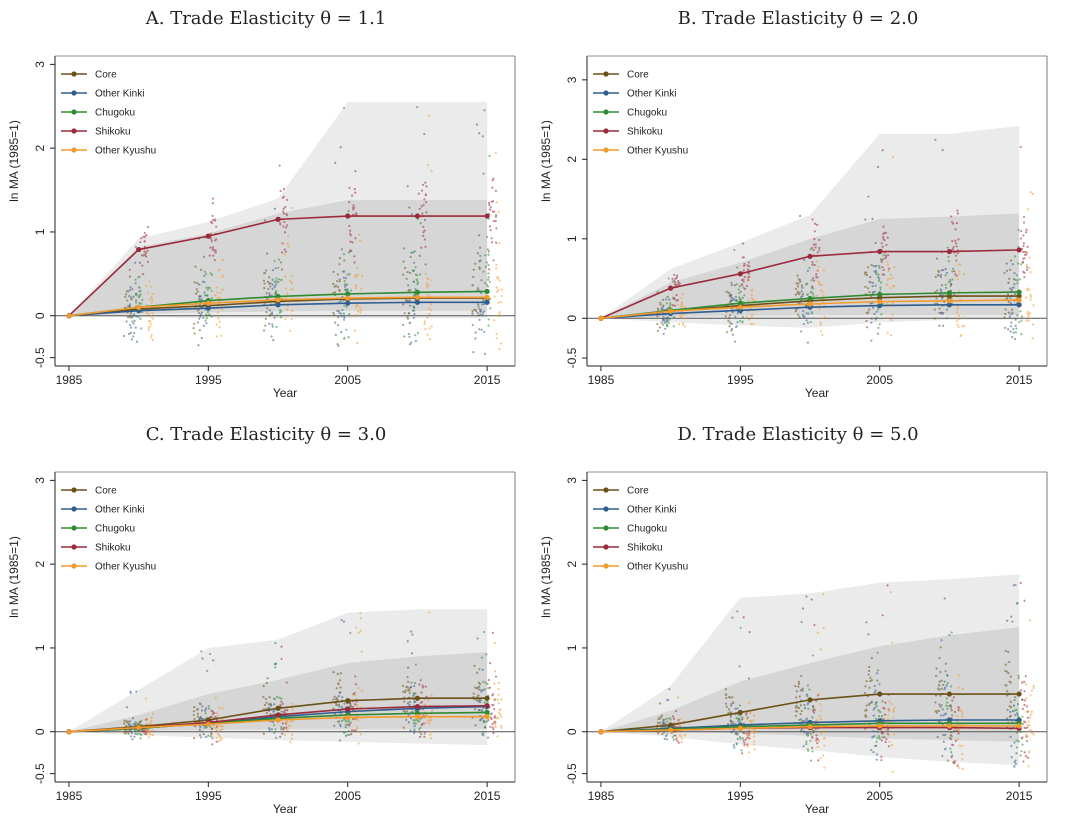 This screenshot has width=1065, height=832. What do you see at coordinates (657, 567) in the screenshot?
I see `legend-label: Other Kyushu` at bounding box center [657, 567].